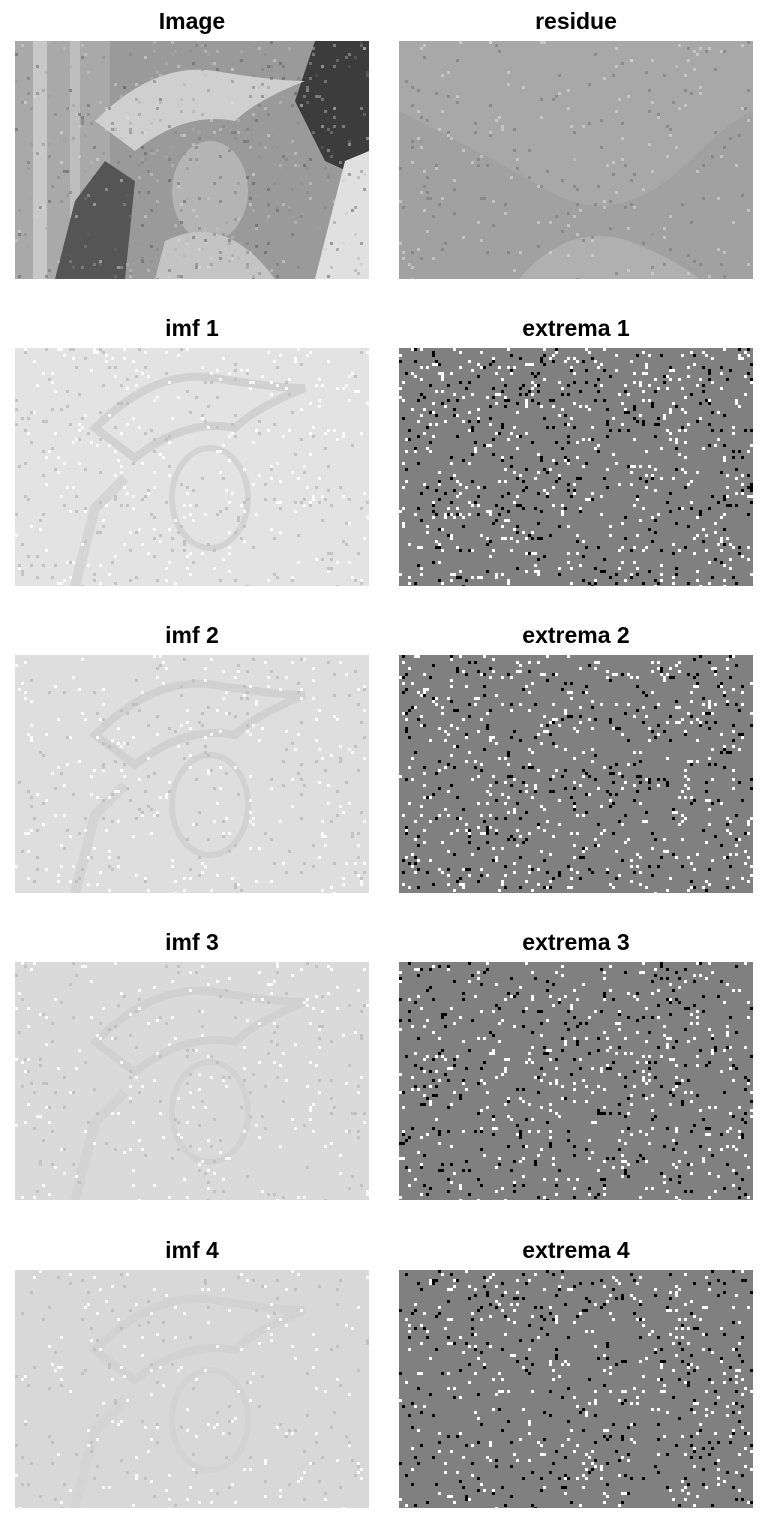 This screenshot has height=1536, width=768. Describe the element at coordinates (576, 635) in the screenshot. I see `title-extrema-2: extrema 2` at that location.